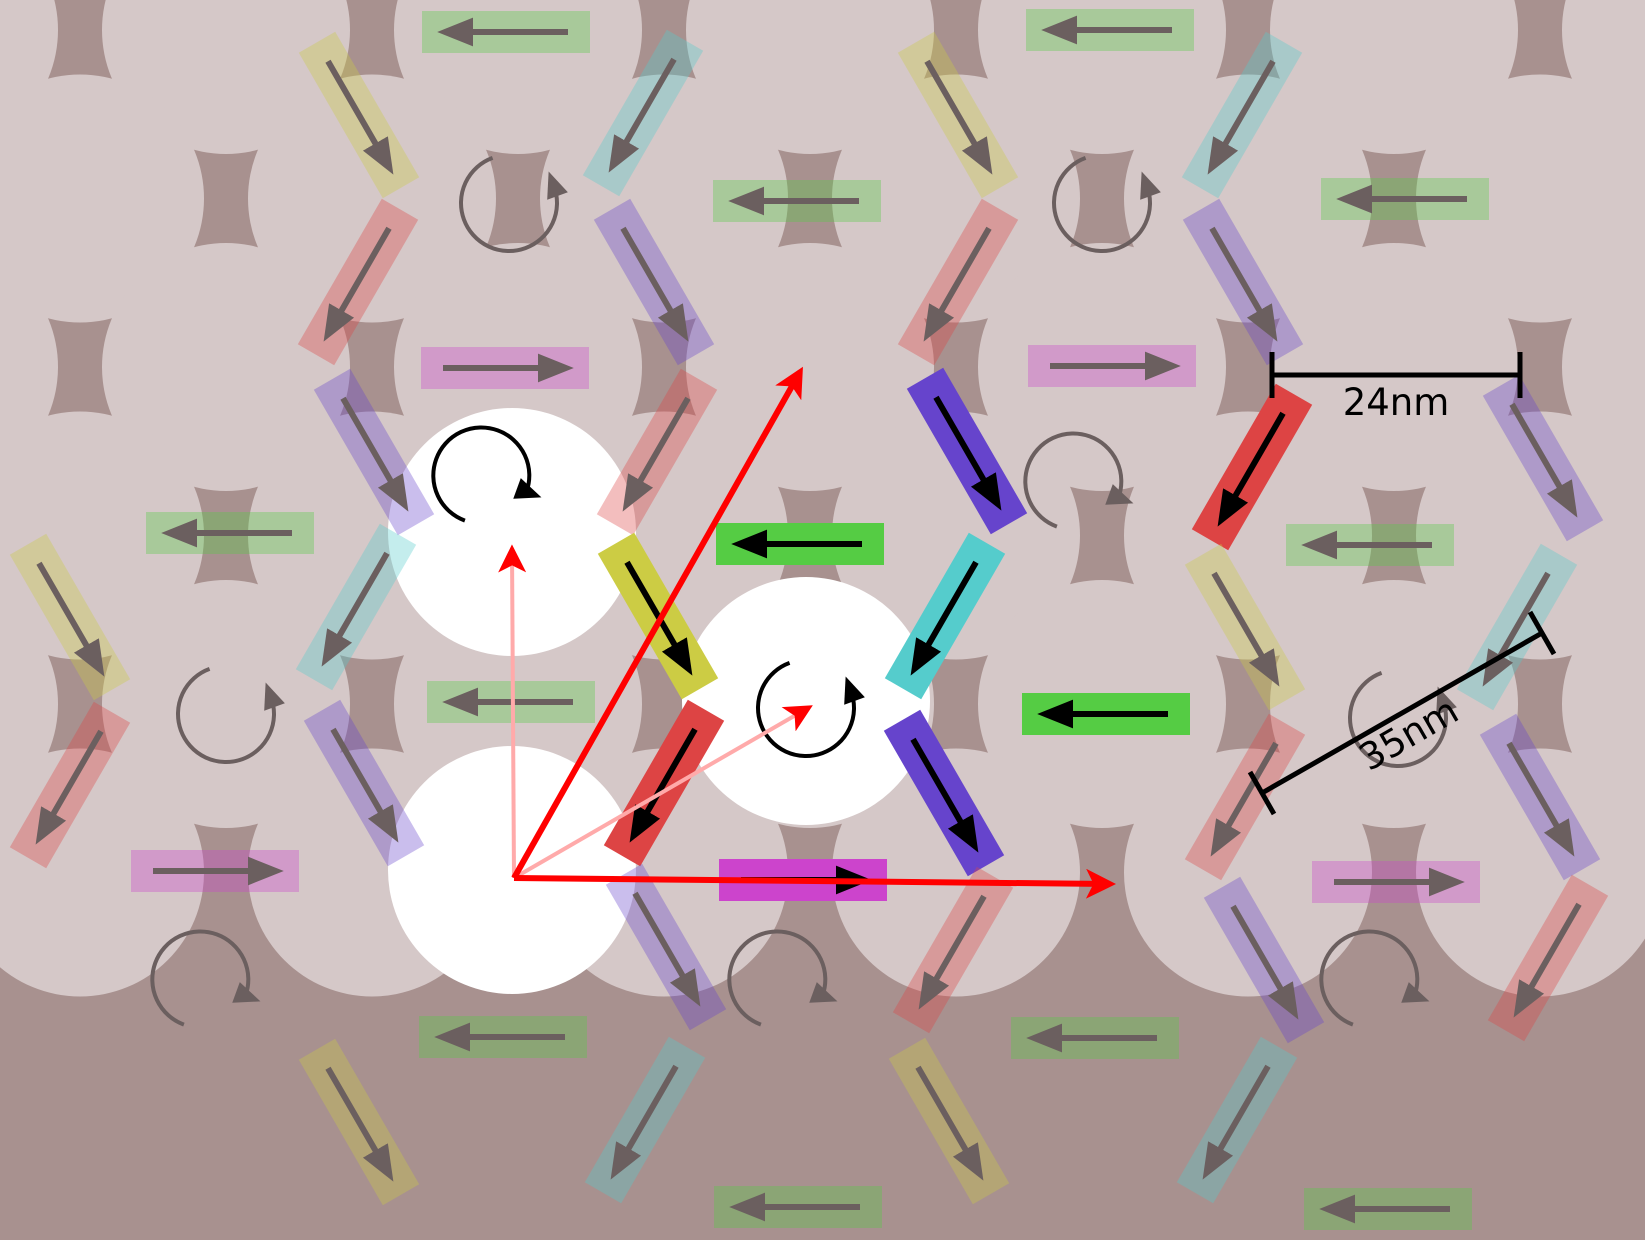 This screenshot has width=1645, height=1240. I want to click on diameter-scale-bar: 24nm, so click(1396, 388).